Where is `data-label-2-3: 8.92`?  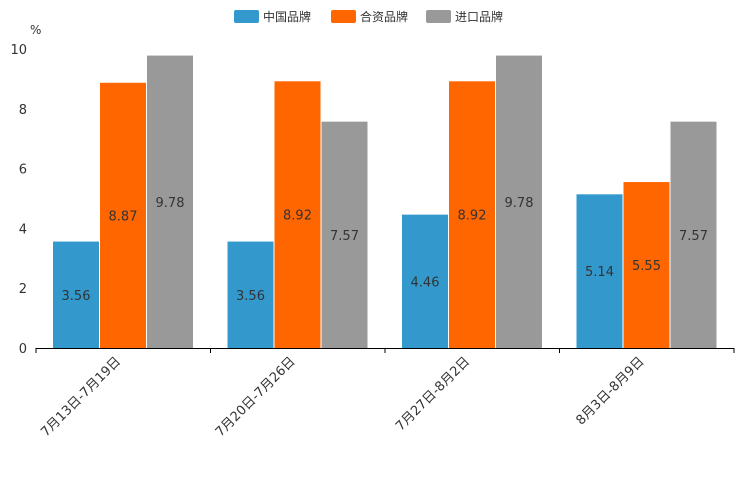
data-label-2-3: 8.92 is located at coordinates (472, 216).